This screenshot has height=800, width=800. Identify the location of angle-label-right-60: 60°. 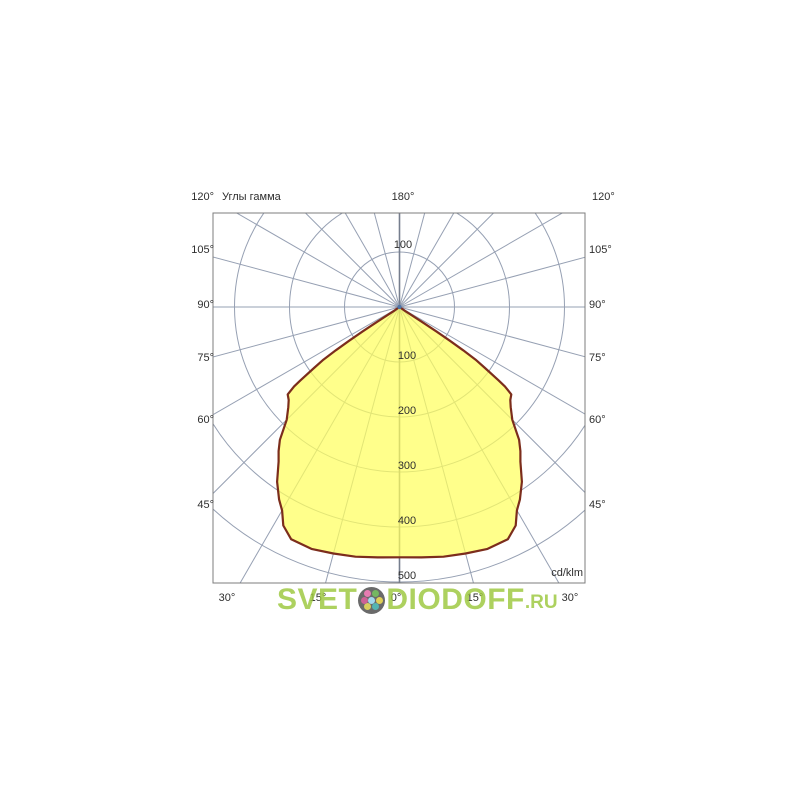
(597, 420).